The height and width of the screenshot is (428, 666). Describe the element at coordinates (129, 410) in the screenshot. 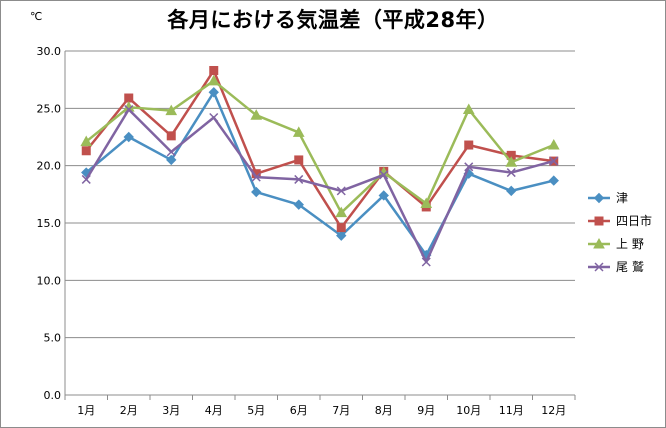

I see `x-tick-label: 2月` at that location.